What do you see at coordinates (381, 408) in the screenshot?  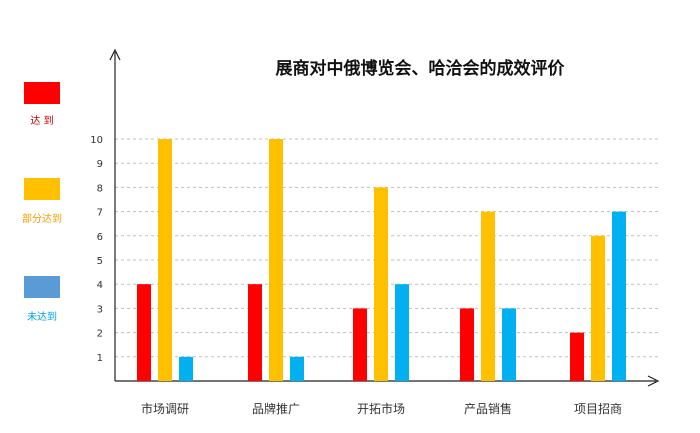 I see `x-tick-label-2: 开拓市场` at bounding box center [381, 408].